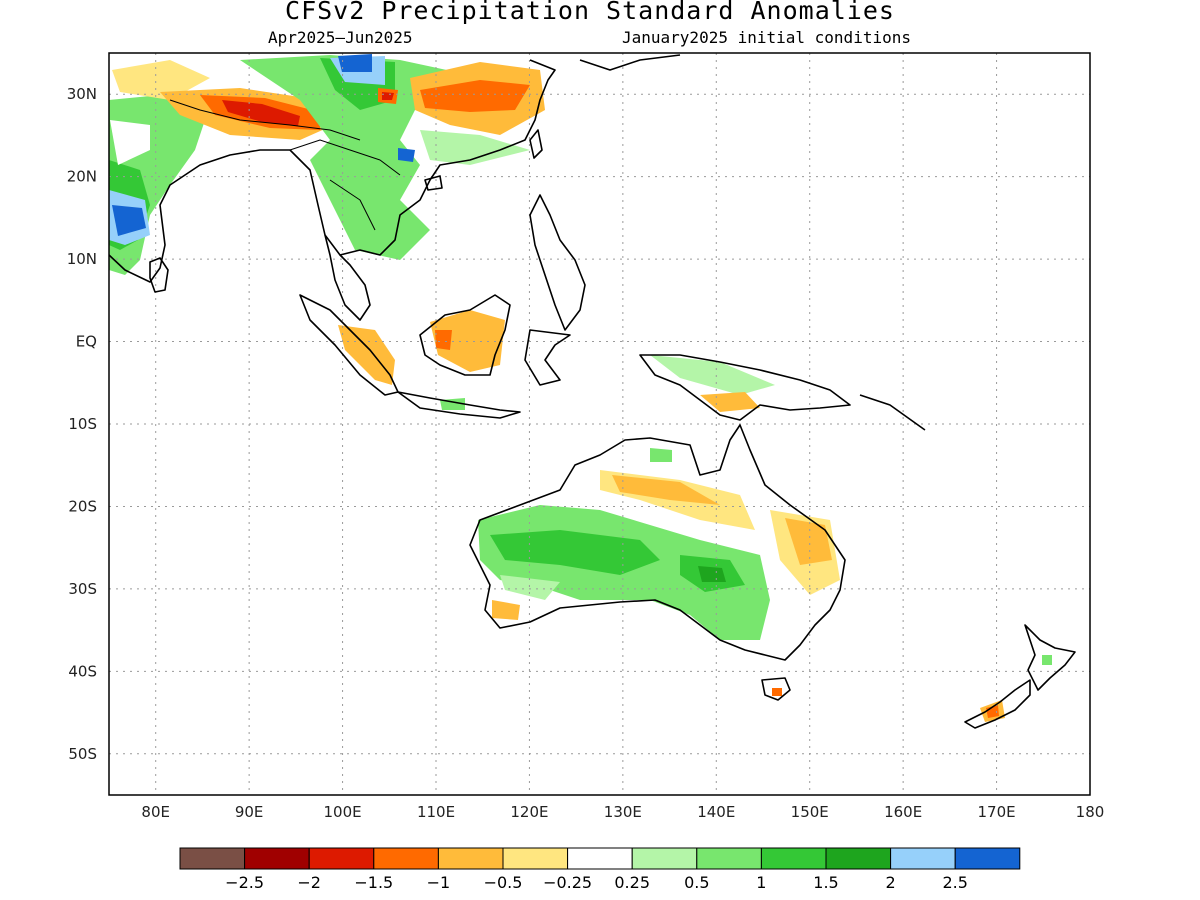 The width and height of the screenshot is (1200, 900). What do you see at coordinates (159, 275) in the screenshot?
I see `coastline-sri-lanka` at bounding box center [159, 275].